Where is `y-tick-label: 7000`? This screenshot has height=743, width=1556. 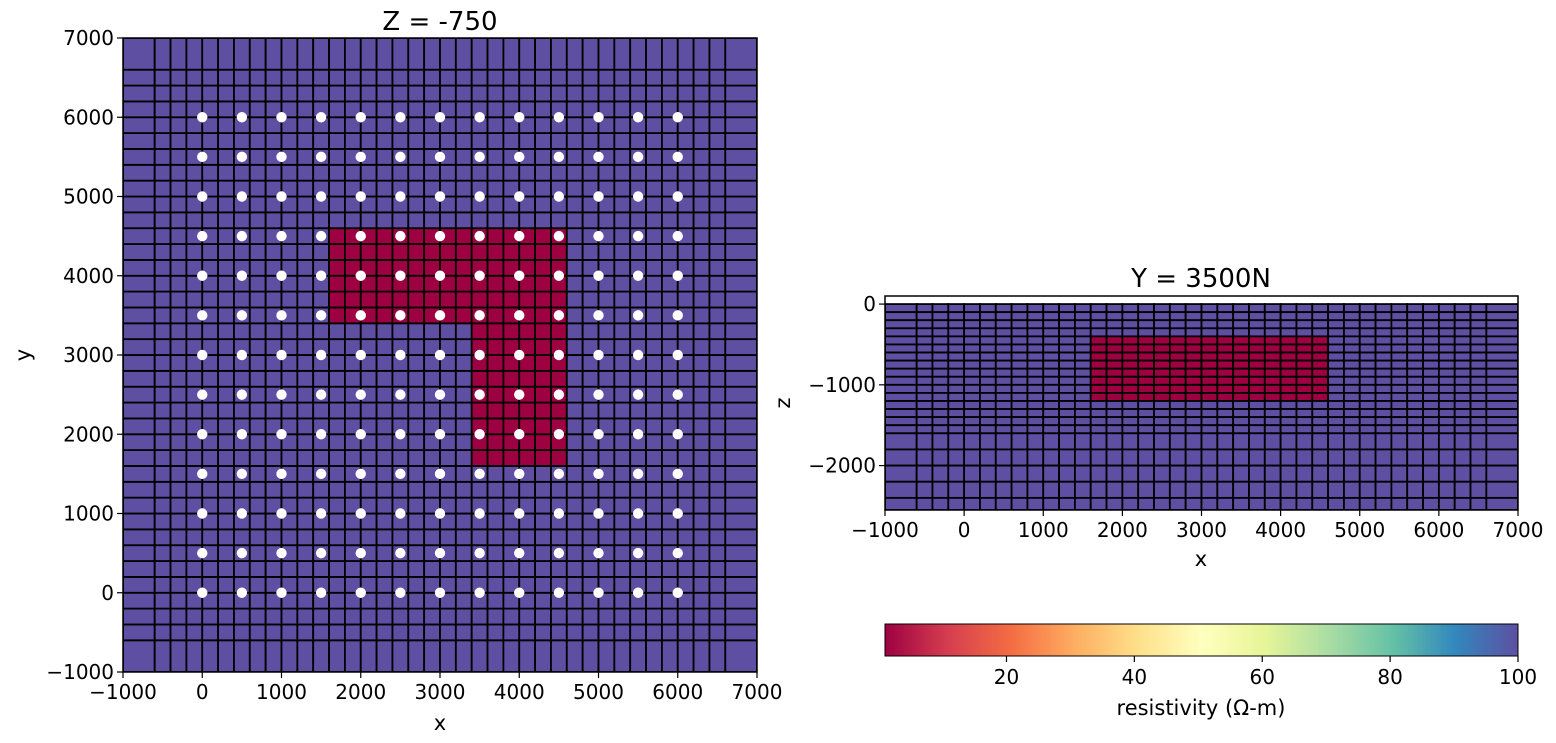
y-tick-label: 7000 is located at coordinates (88, 38).